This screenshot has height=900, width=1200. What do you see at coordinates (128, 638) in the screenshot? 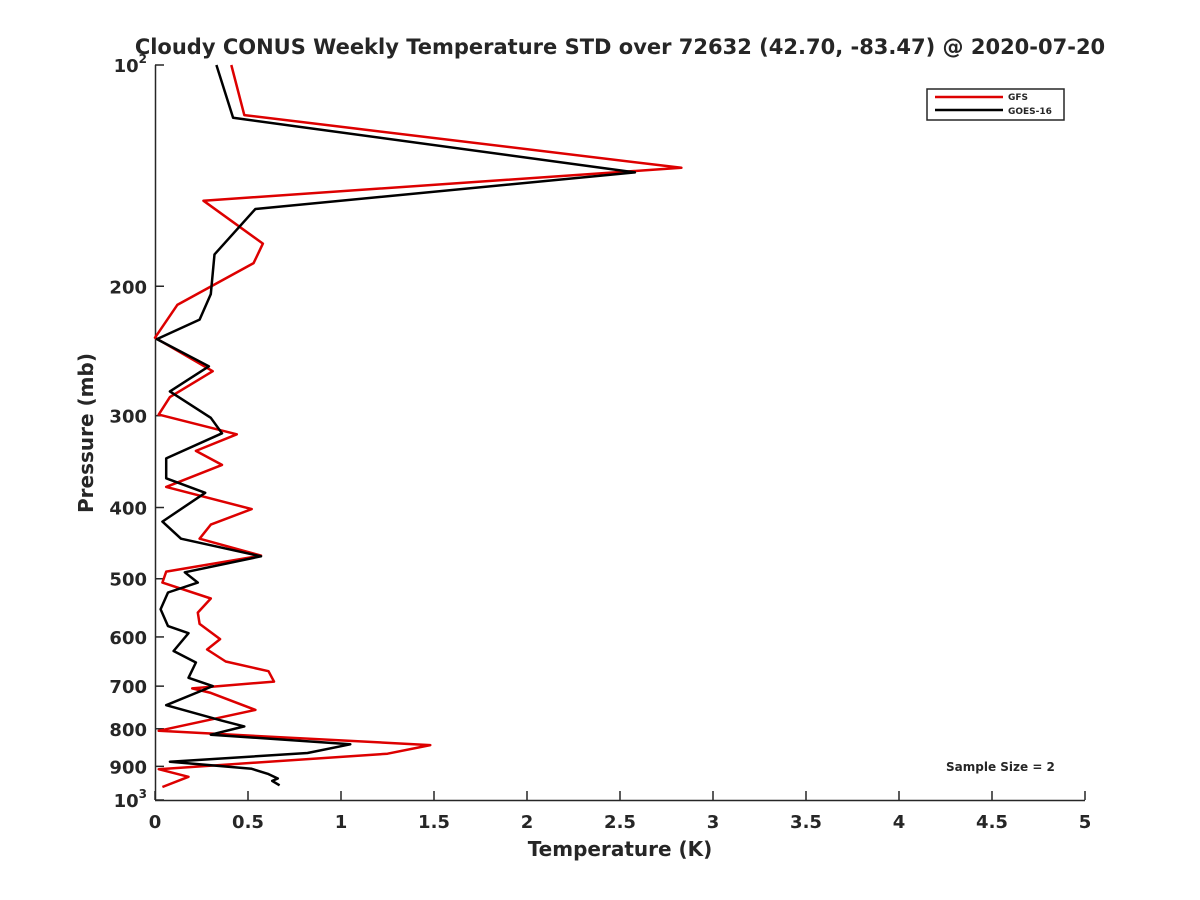
I see `y-tick-label: 600` at bounding box center [128, 638].